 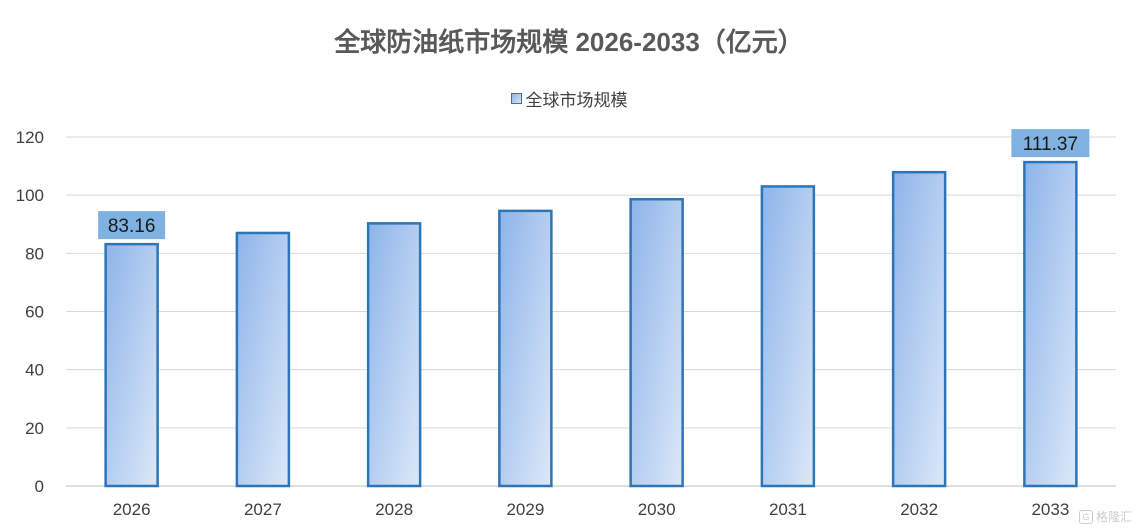 I want to click on data-label: 83.16, so click(x=132, y=226).